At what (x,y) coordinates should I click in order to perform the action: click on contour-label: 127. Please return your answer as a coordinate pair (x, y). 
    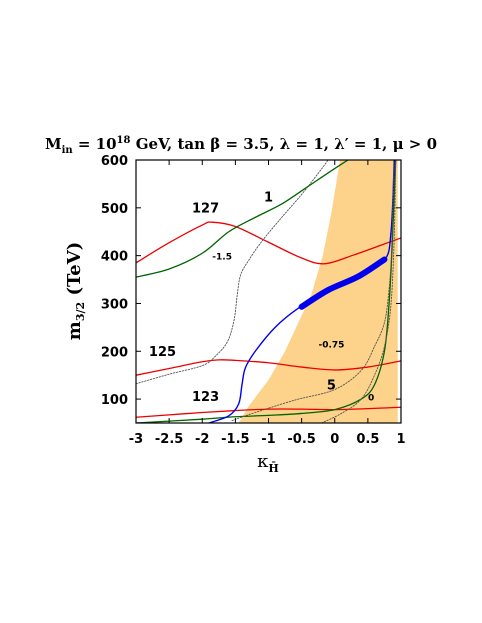
    Looking at the image, I should click on (205, 209).